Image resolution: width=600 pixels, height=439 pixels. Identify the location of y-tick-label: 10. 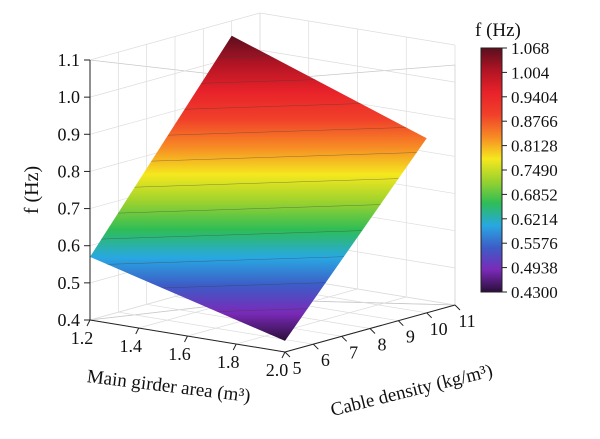
(439, 329).